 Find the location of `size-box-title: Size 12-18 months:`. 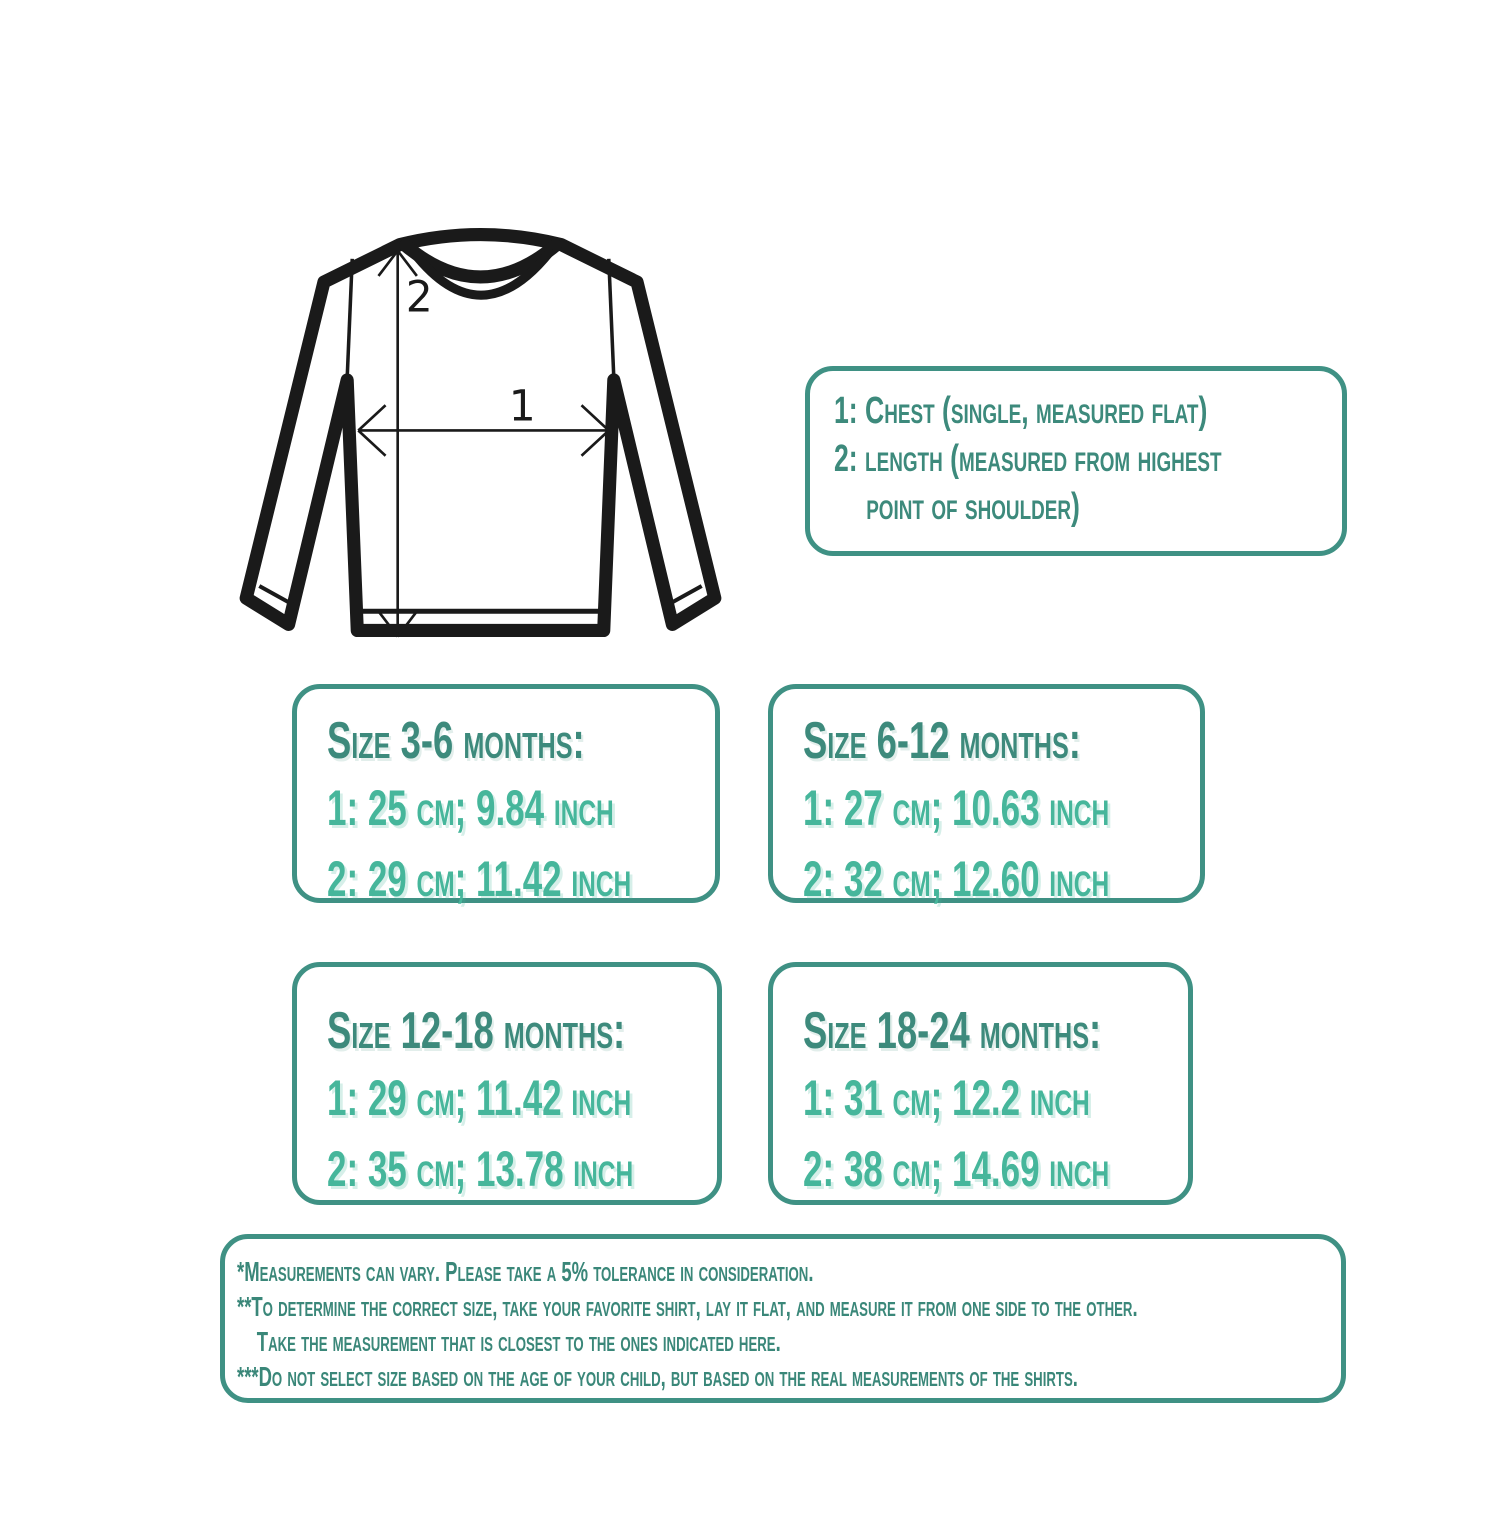

size-box-title: Size 12-18 months: is located at coordinates (476, 1031).